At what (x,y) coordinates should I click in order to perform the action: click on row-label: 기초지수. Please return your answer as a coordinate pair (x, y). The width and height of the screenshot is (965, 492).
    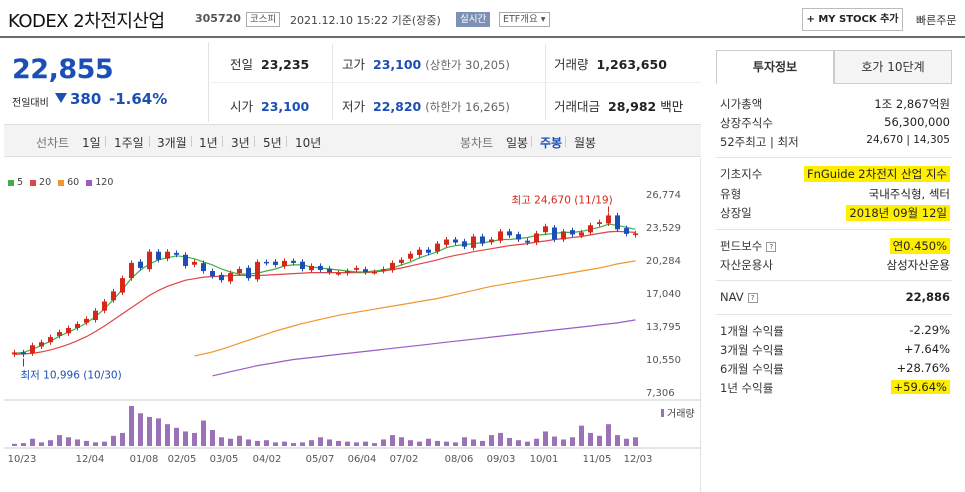
    Looking at the image, I should click on (741, 174).